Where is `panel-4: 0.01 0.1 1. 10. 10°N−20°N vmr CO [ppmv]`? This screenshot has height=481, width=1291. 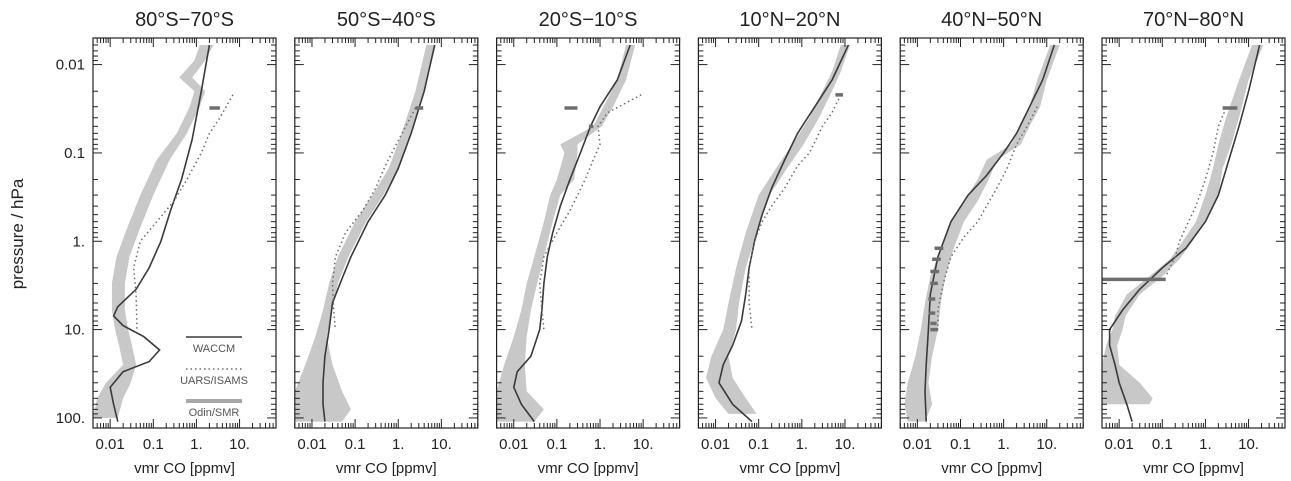
panel-4: 0.01 0.1 1. 10. 10°N−20°N vmr CO [ppmv] is located at coordinates (790, 243).